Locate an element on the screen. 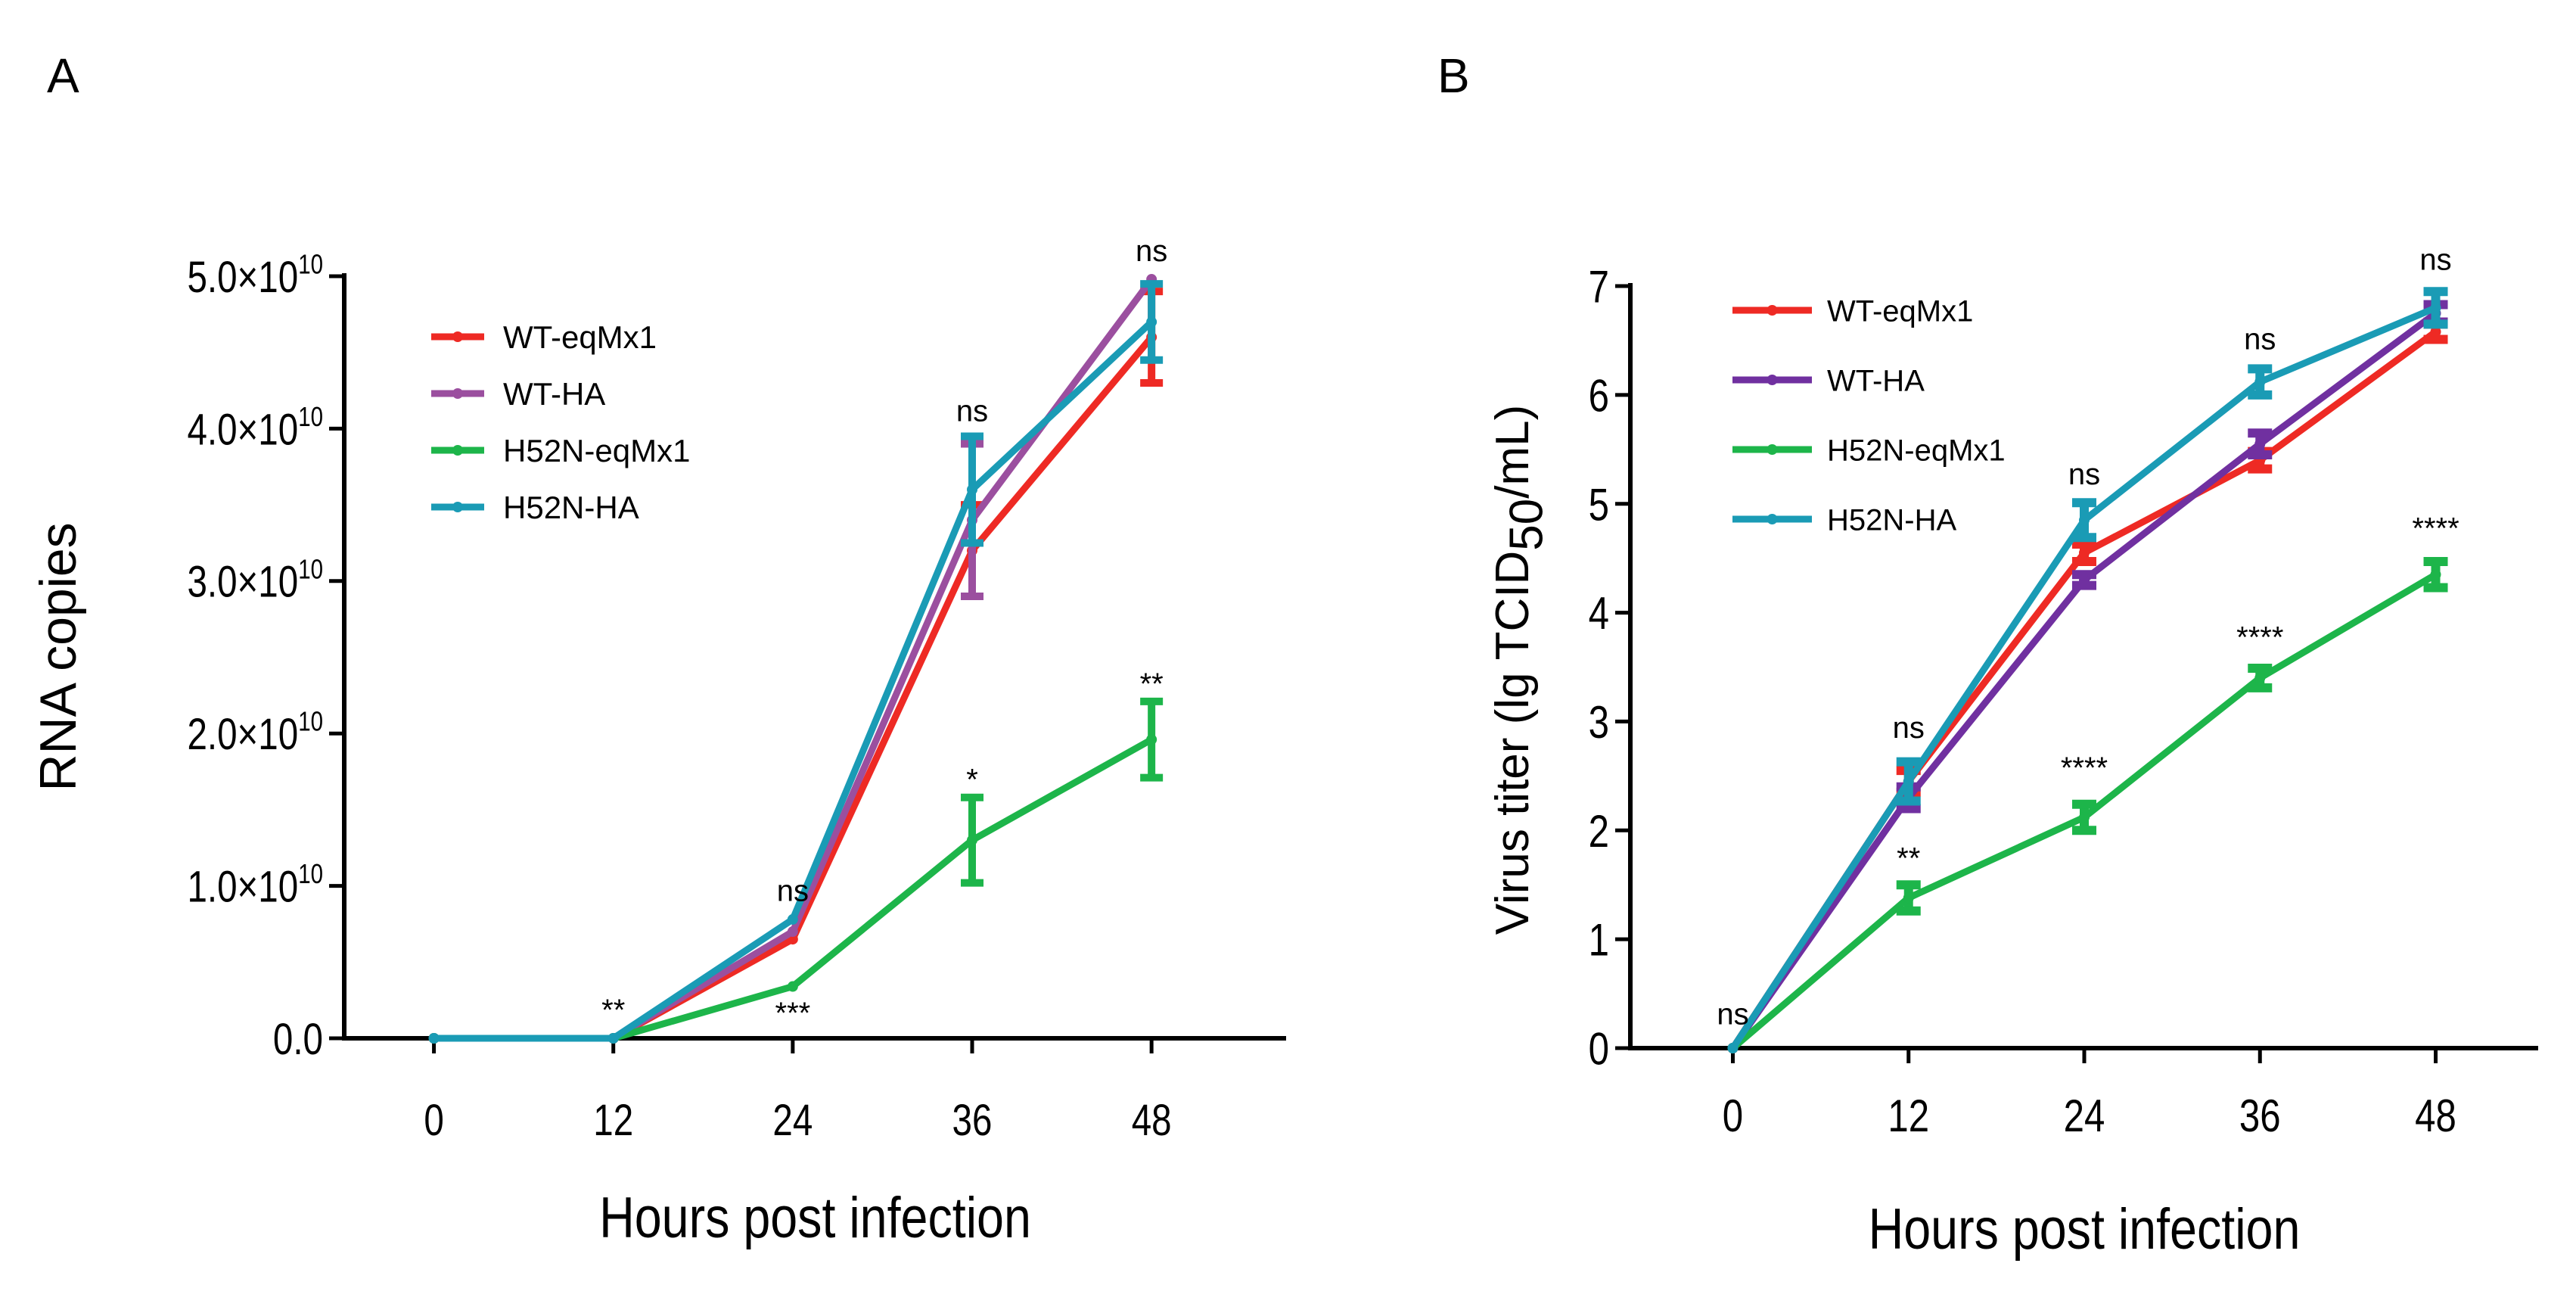 This screenshot has height=1313, width=2576. y-tick-mantissa: 2.0 is located at coordinates (212, 735).